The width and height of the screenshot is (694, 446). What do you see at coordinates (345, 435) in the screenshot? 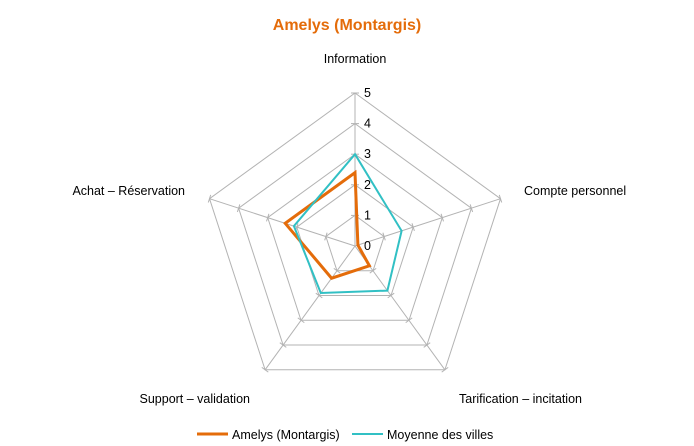
I see `legend: Amelys (Montargis) Moyenne des villes` at bounding box center [345, 435].